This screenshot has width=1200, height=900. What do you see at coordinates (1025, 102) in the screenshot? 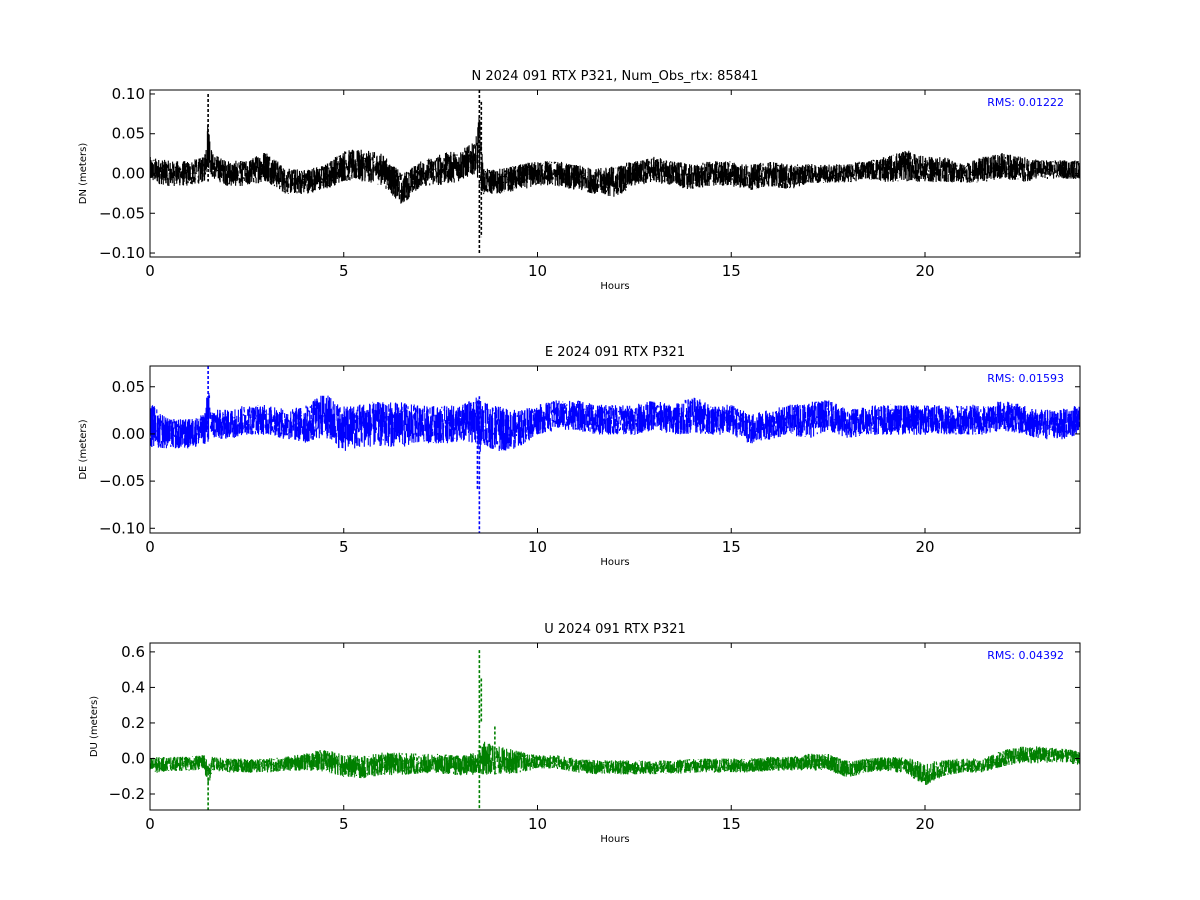
I see `rms-annotation-n: RMS: 0.01222` at bounding box center [1025, 102].